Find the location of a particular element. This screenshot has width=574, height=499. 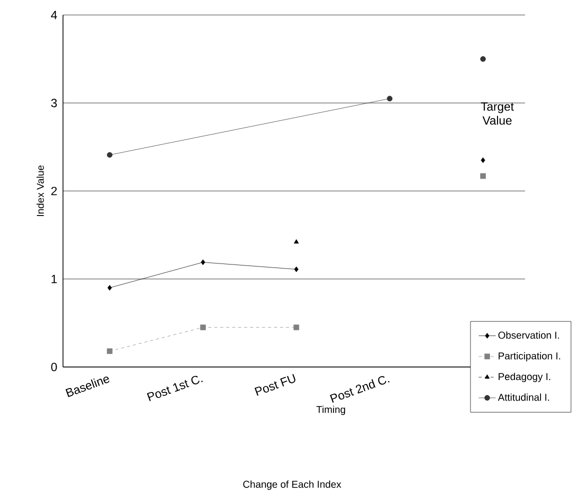

y-tick-label: 4 is located at coordinates (54, 15).